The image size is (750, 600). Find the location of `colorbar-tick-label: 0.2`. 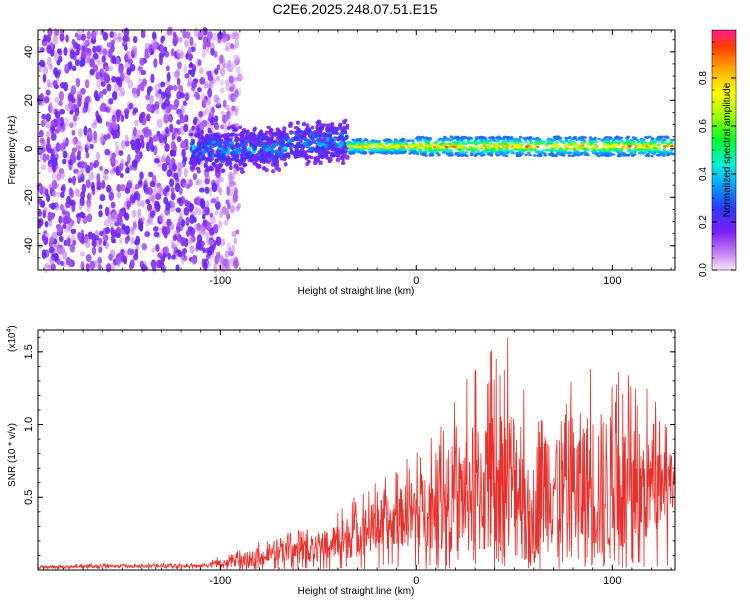

colorbar-tick-label: 0.2 is located at coordinates (703, 222).